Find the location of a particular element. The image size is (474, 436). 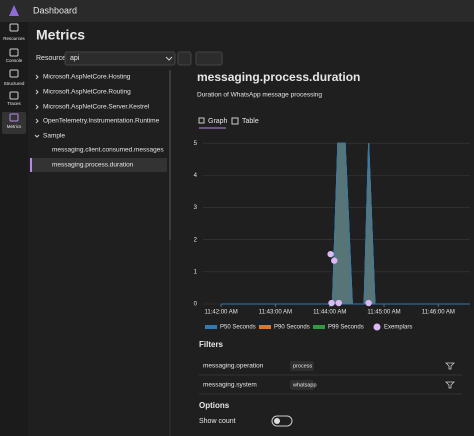

filter-name: messaging.operation is located at coordinates (233, 366).